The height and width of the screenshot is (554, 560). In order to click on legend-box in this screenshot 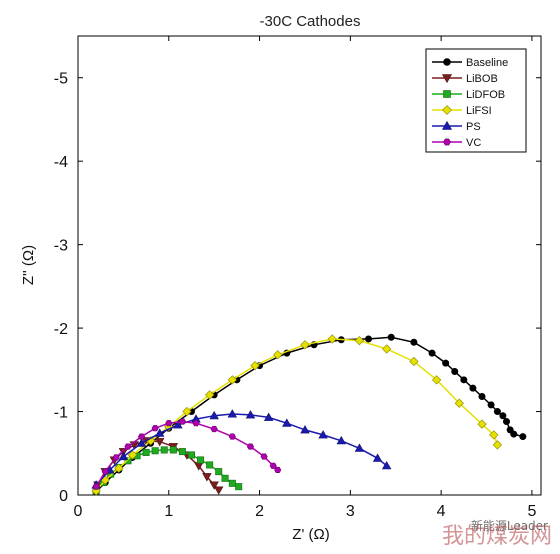, I will do `click(476, 100)`.